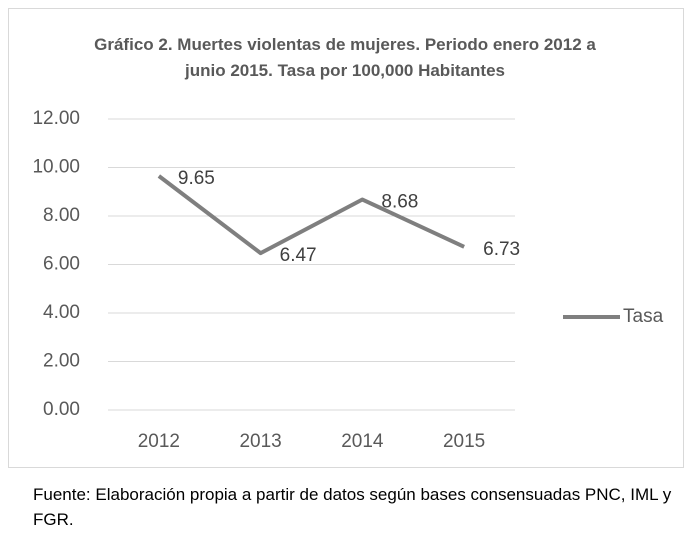 This screenshot has width=686, height=539. What do you see at coordinates (61, 215) in the screenshot?
I see `y-tick-label: 8.00` at bounding box center [61, 215].